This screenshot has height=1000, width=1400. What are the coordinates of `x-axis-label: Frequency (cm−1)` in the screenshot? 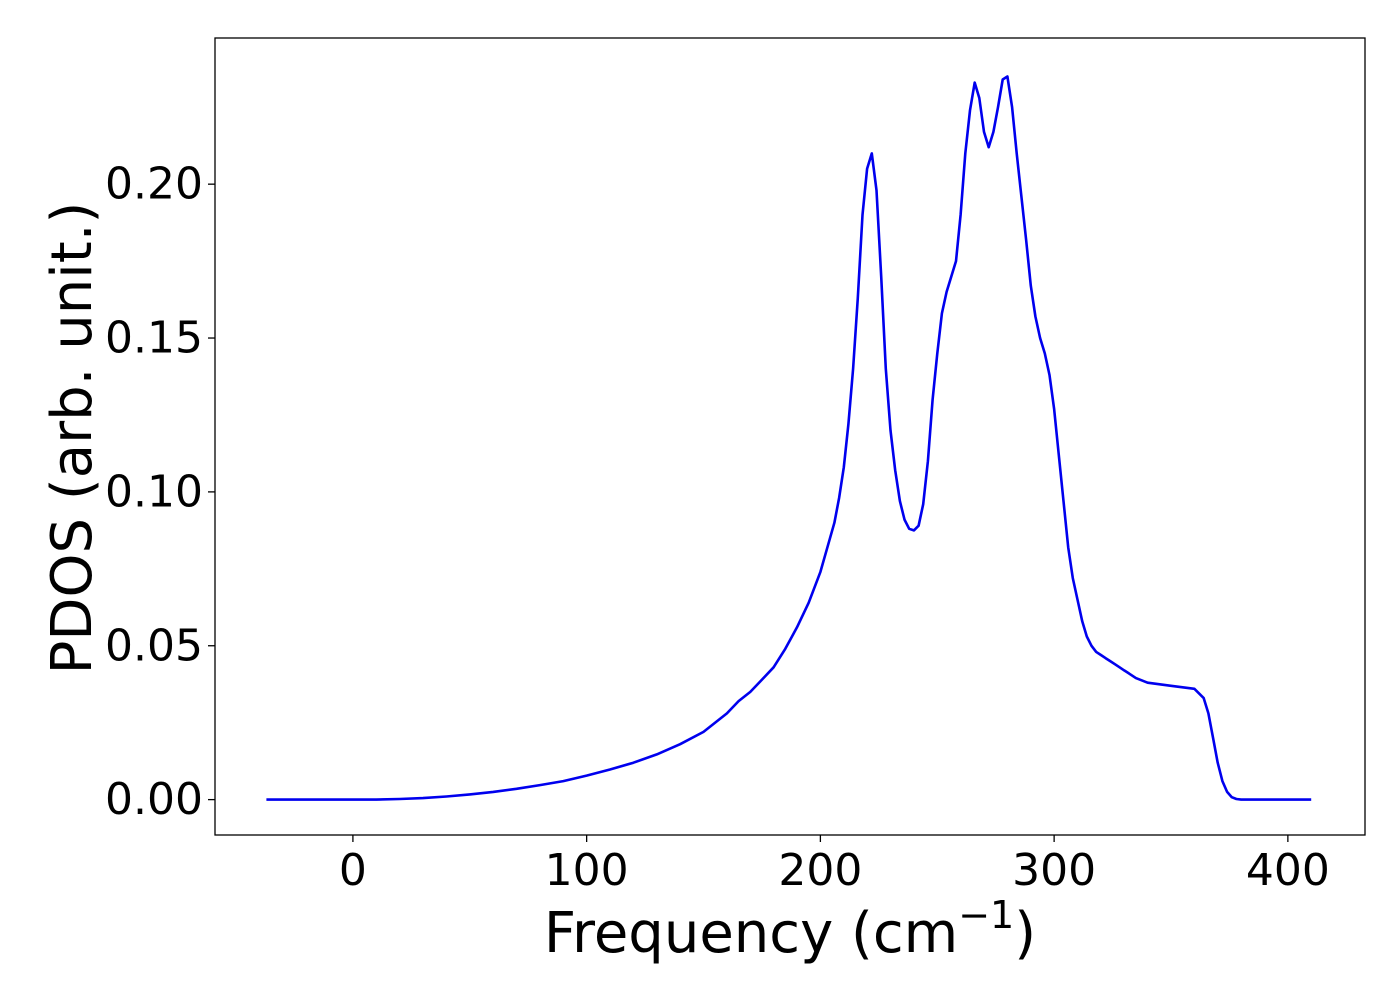 It's located at (790, 929).